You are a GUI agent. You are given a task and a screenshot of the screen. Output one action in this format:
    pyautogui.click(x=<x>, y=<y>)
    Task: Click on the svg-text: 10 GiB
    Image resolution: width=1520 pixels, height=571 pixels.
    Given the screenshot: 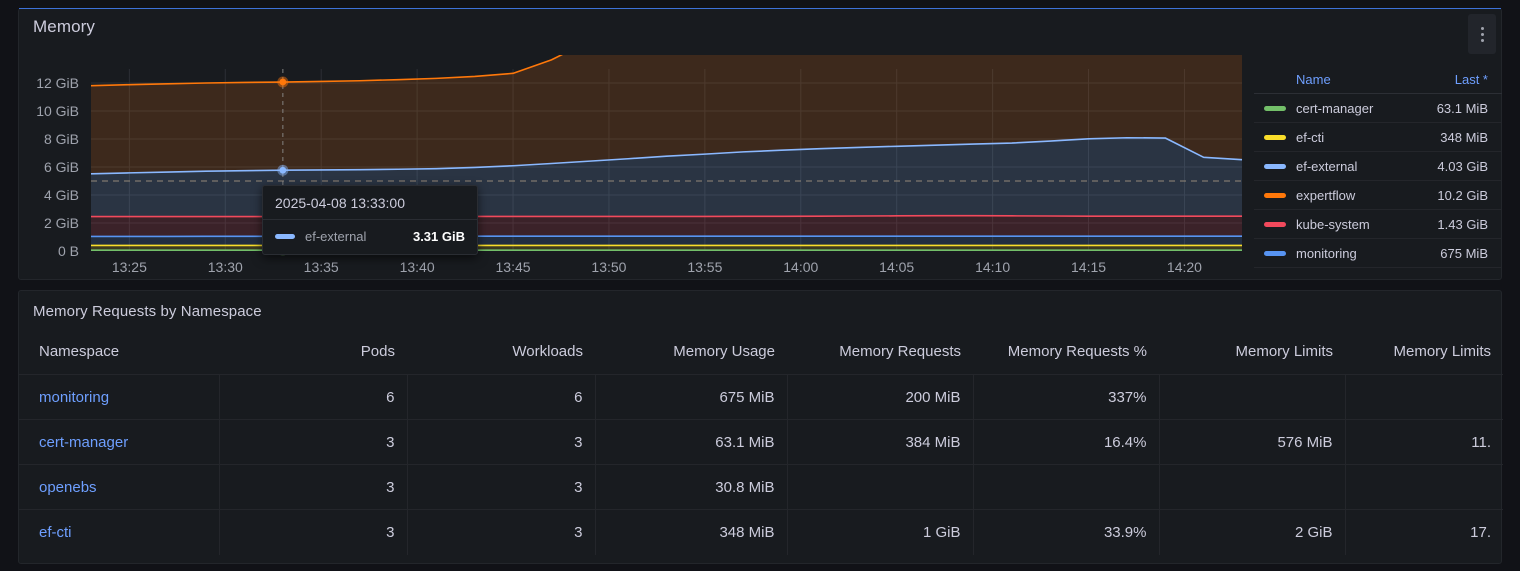 What is the action you would take?
    pyautogui.click(x=57, y=111)
    